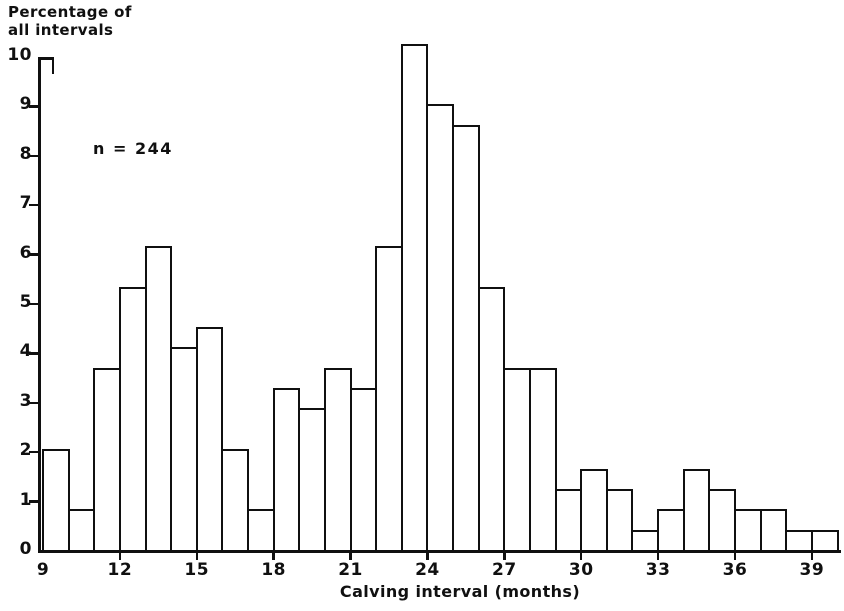 The image size is (844, 611). I want to click on y-axis-title-line1: Percentage of, so click(70, 12).